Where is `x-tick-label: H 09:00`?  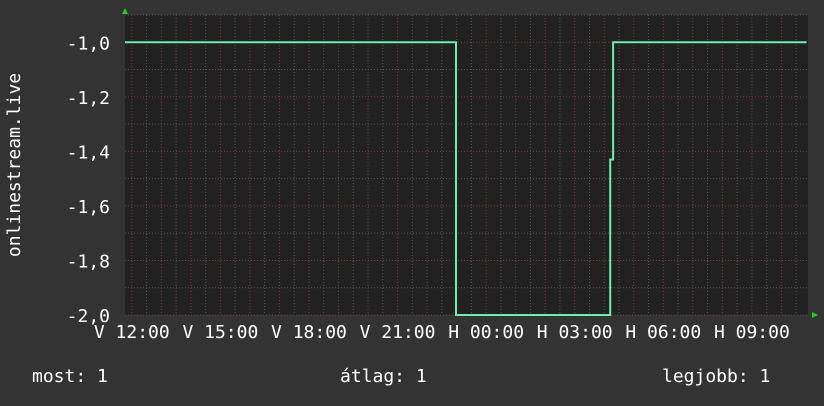 x-tick-label: H 09:00 is located at coordinates (752, 332).